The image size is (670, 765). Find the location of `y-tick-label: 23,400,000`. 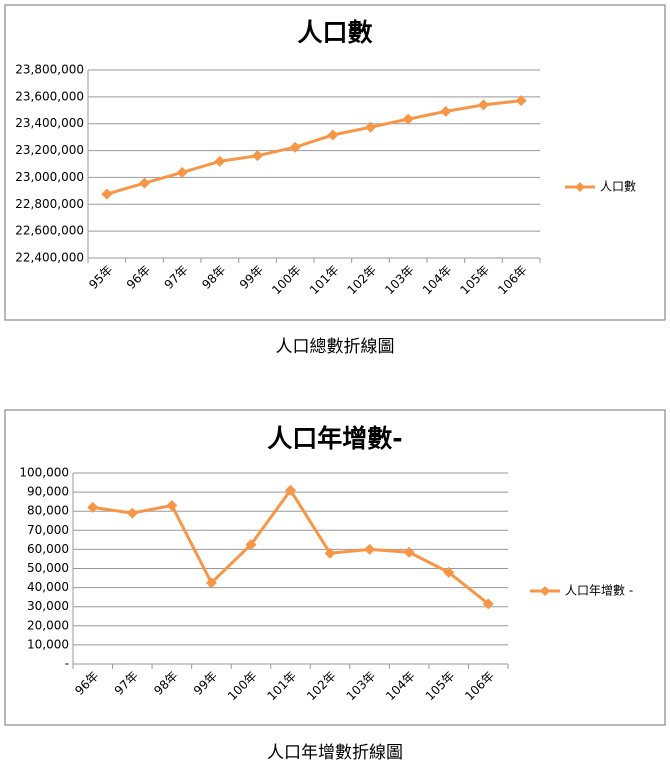

y-tick-label: 23,400,000 is located at coordinates (49, 123).